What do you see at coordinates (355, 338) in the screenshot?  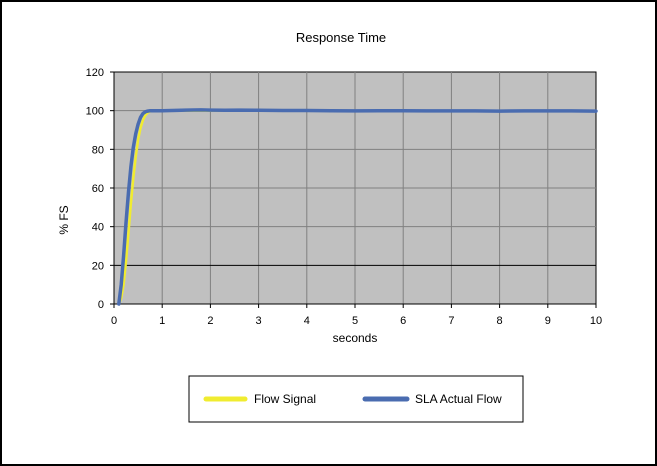 I see `x-axis-label: seconds` at bounding box center [355, 338].